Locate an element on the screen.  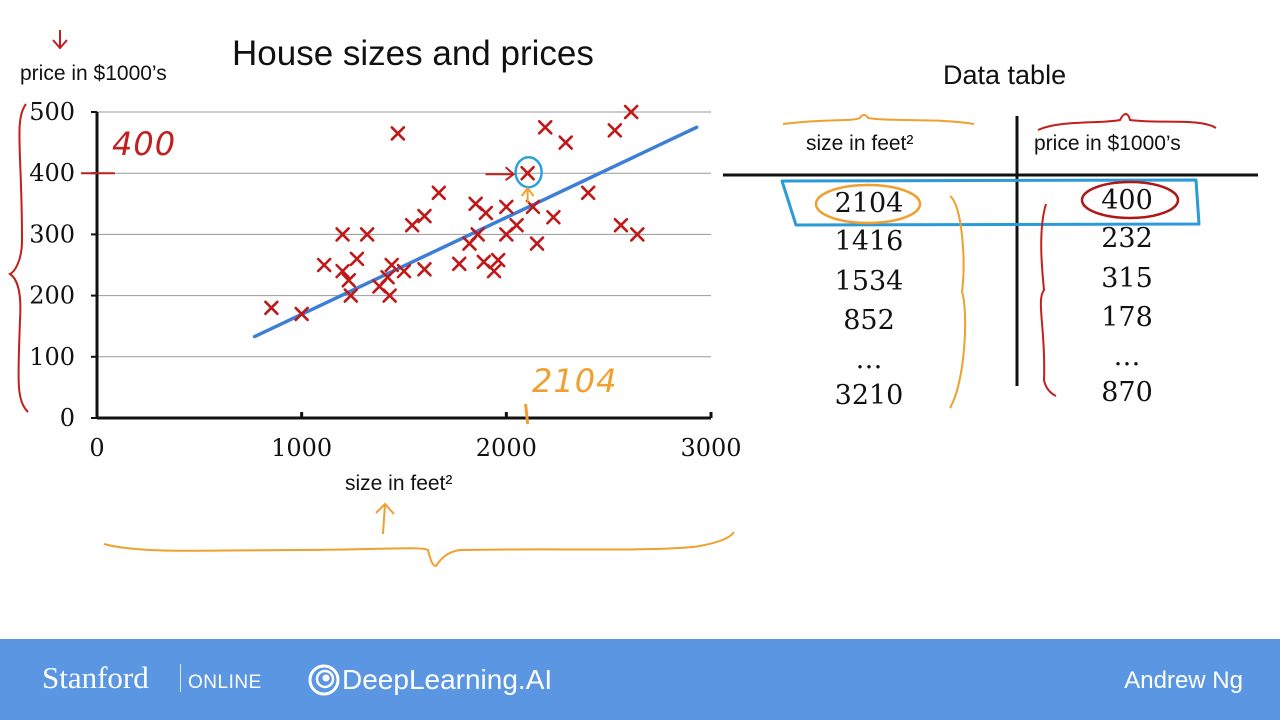
y-tick-label: 200 is located at coordinates (52, 296).